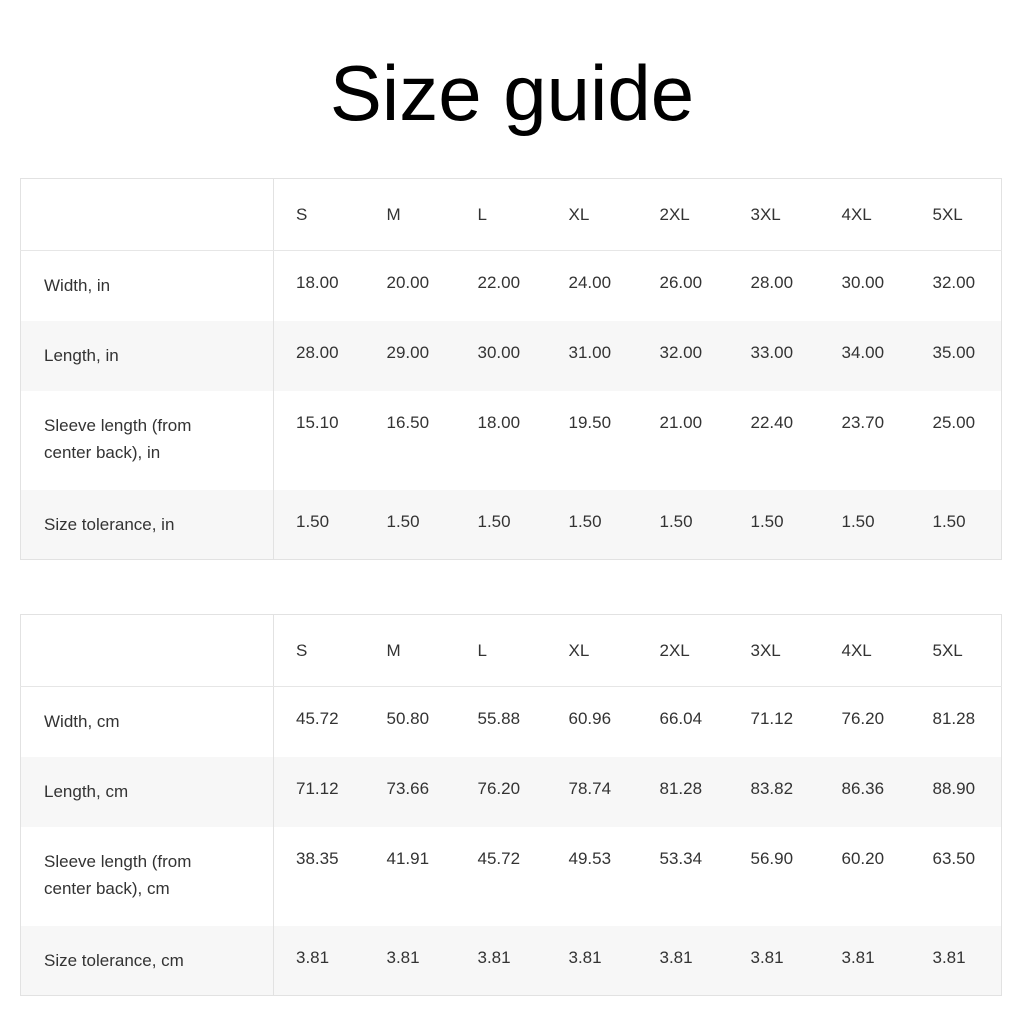 The image size is (1024, 1024). What do you see at coordinates (408, 352) in the screenshot?
I see `measurement-cell: 29.00` at bounding box center [408, 352].